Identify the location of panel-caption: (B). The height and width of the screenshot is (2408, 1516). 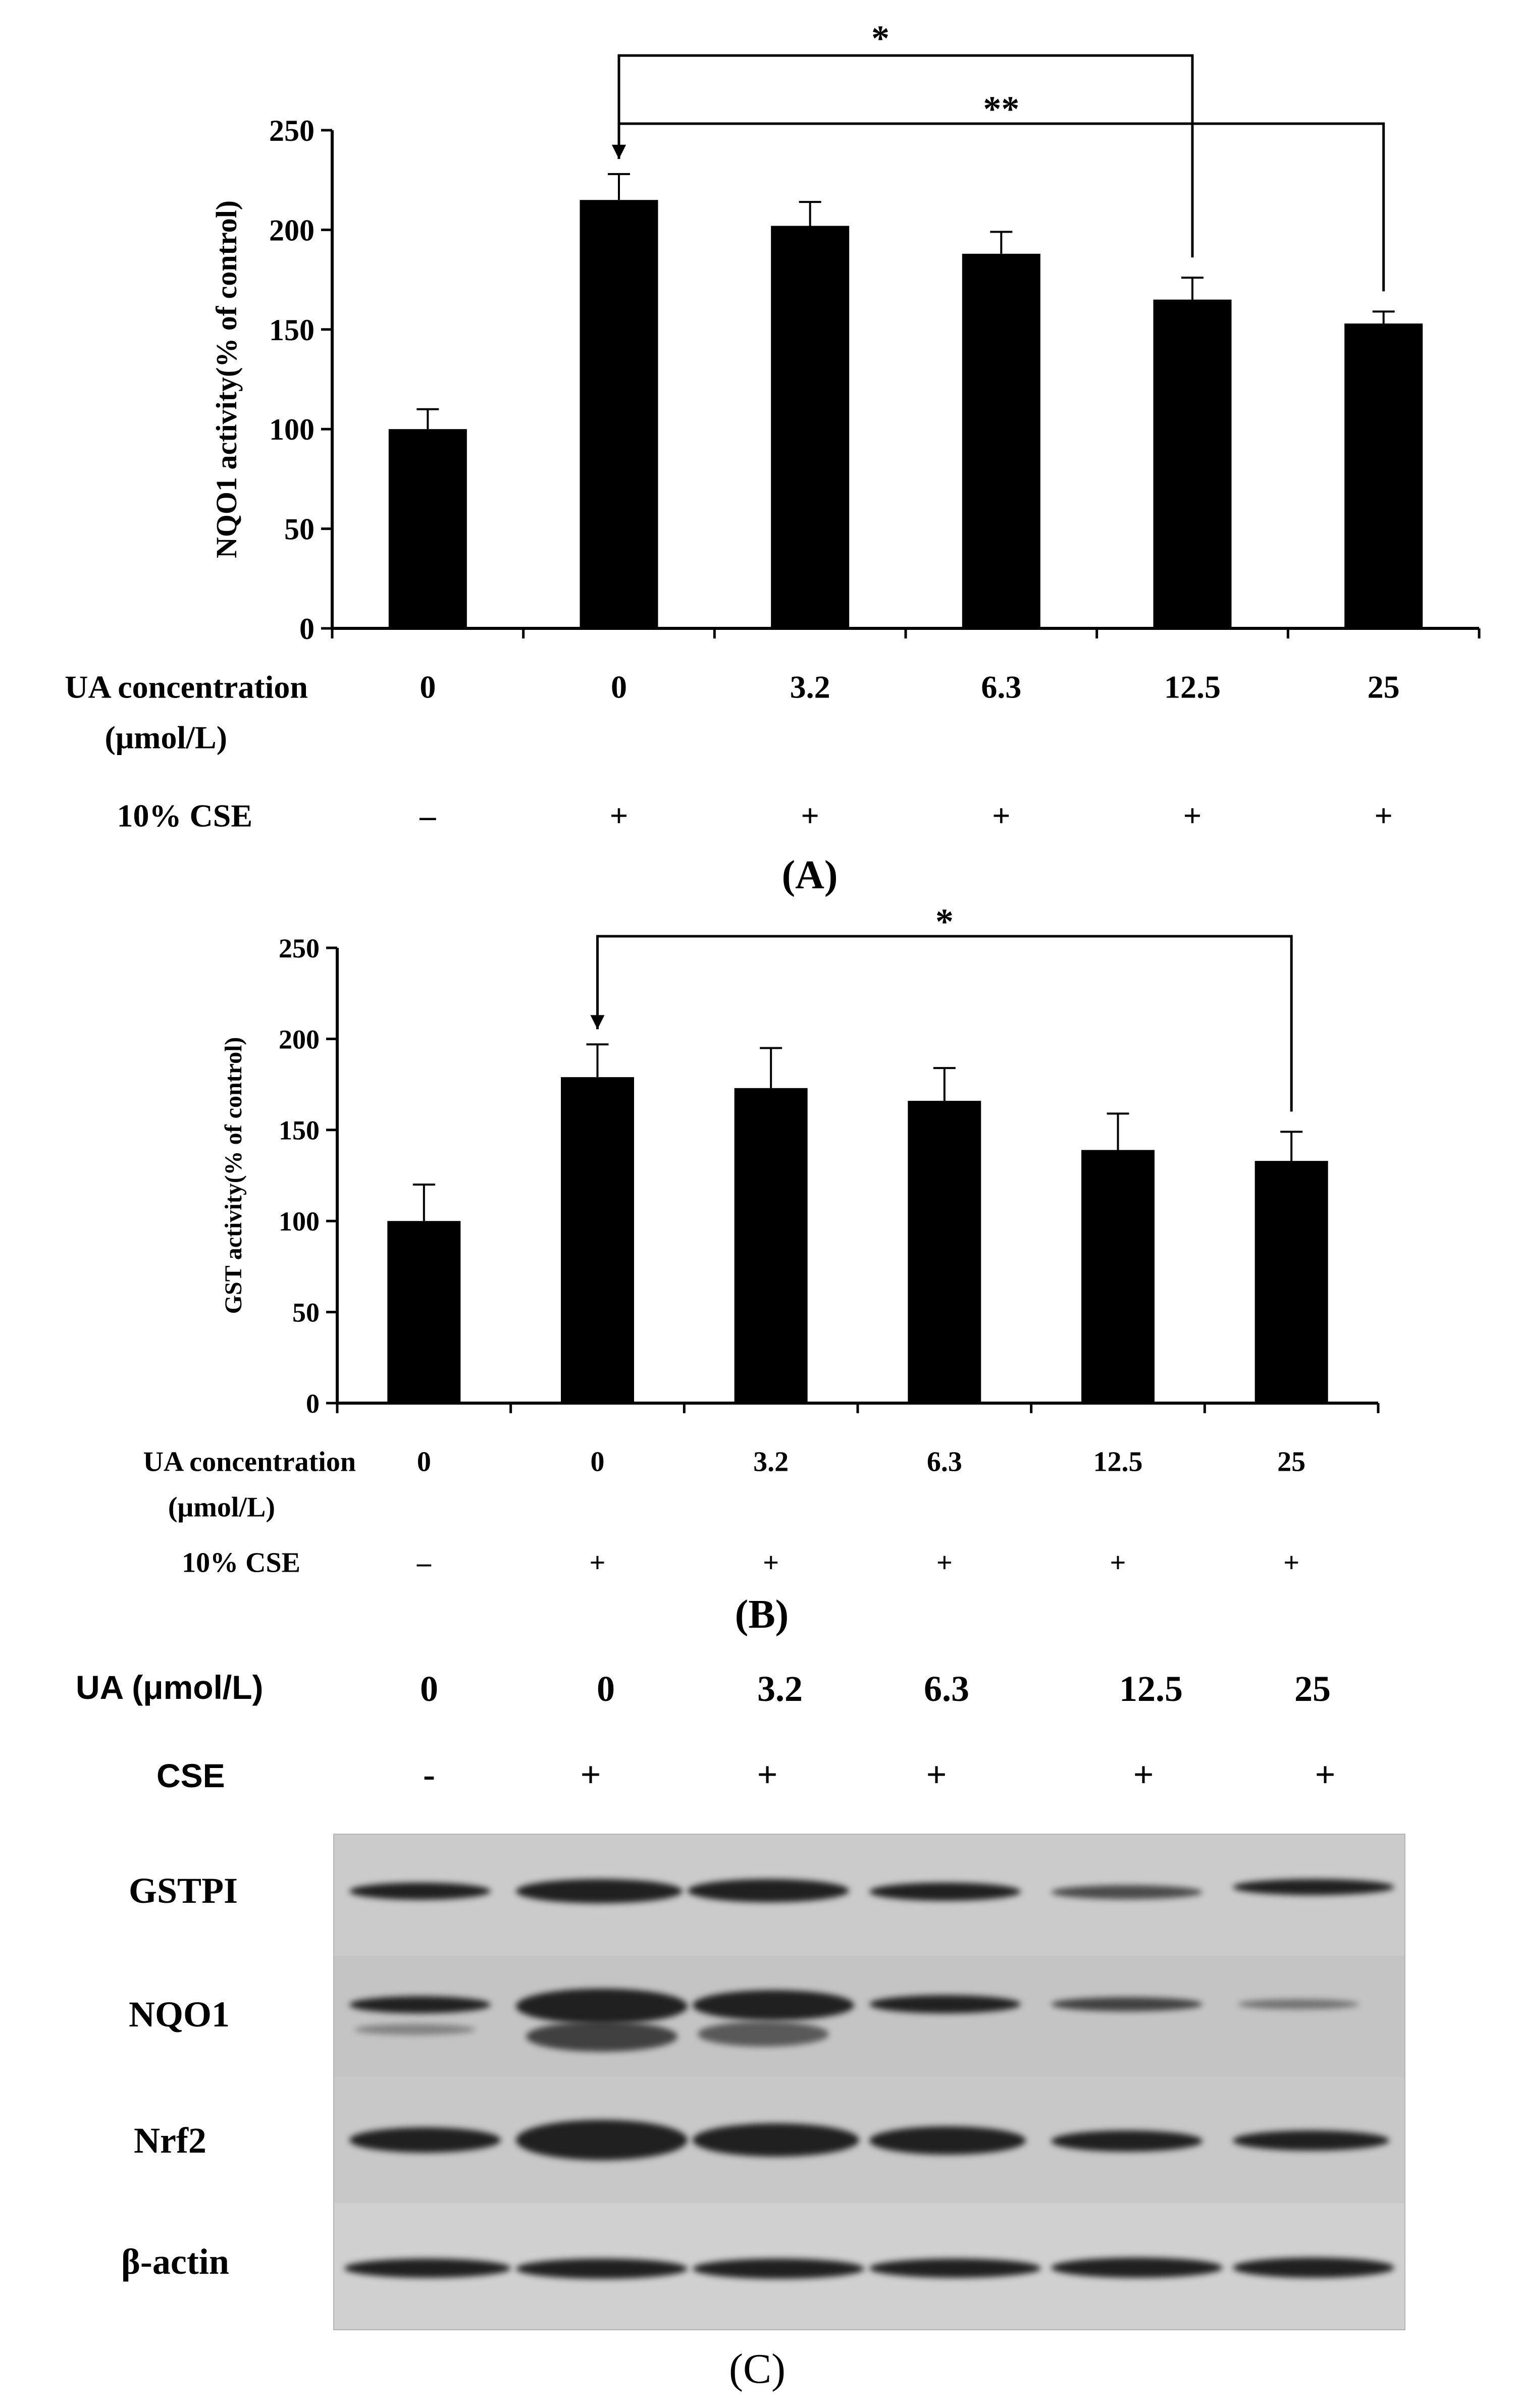
(762, 1615).